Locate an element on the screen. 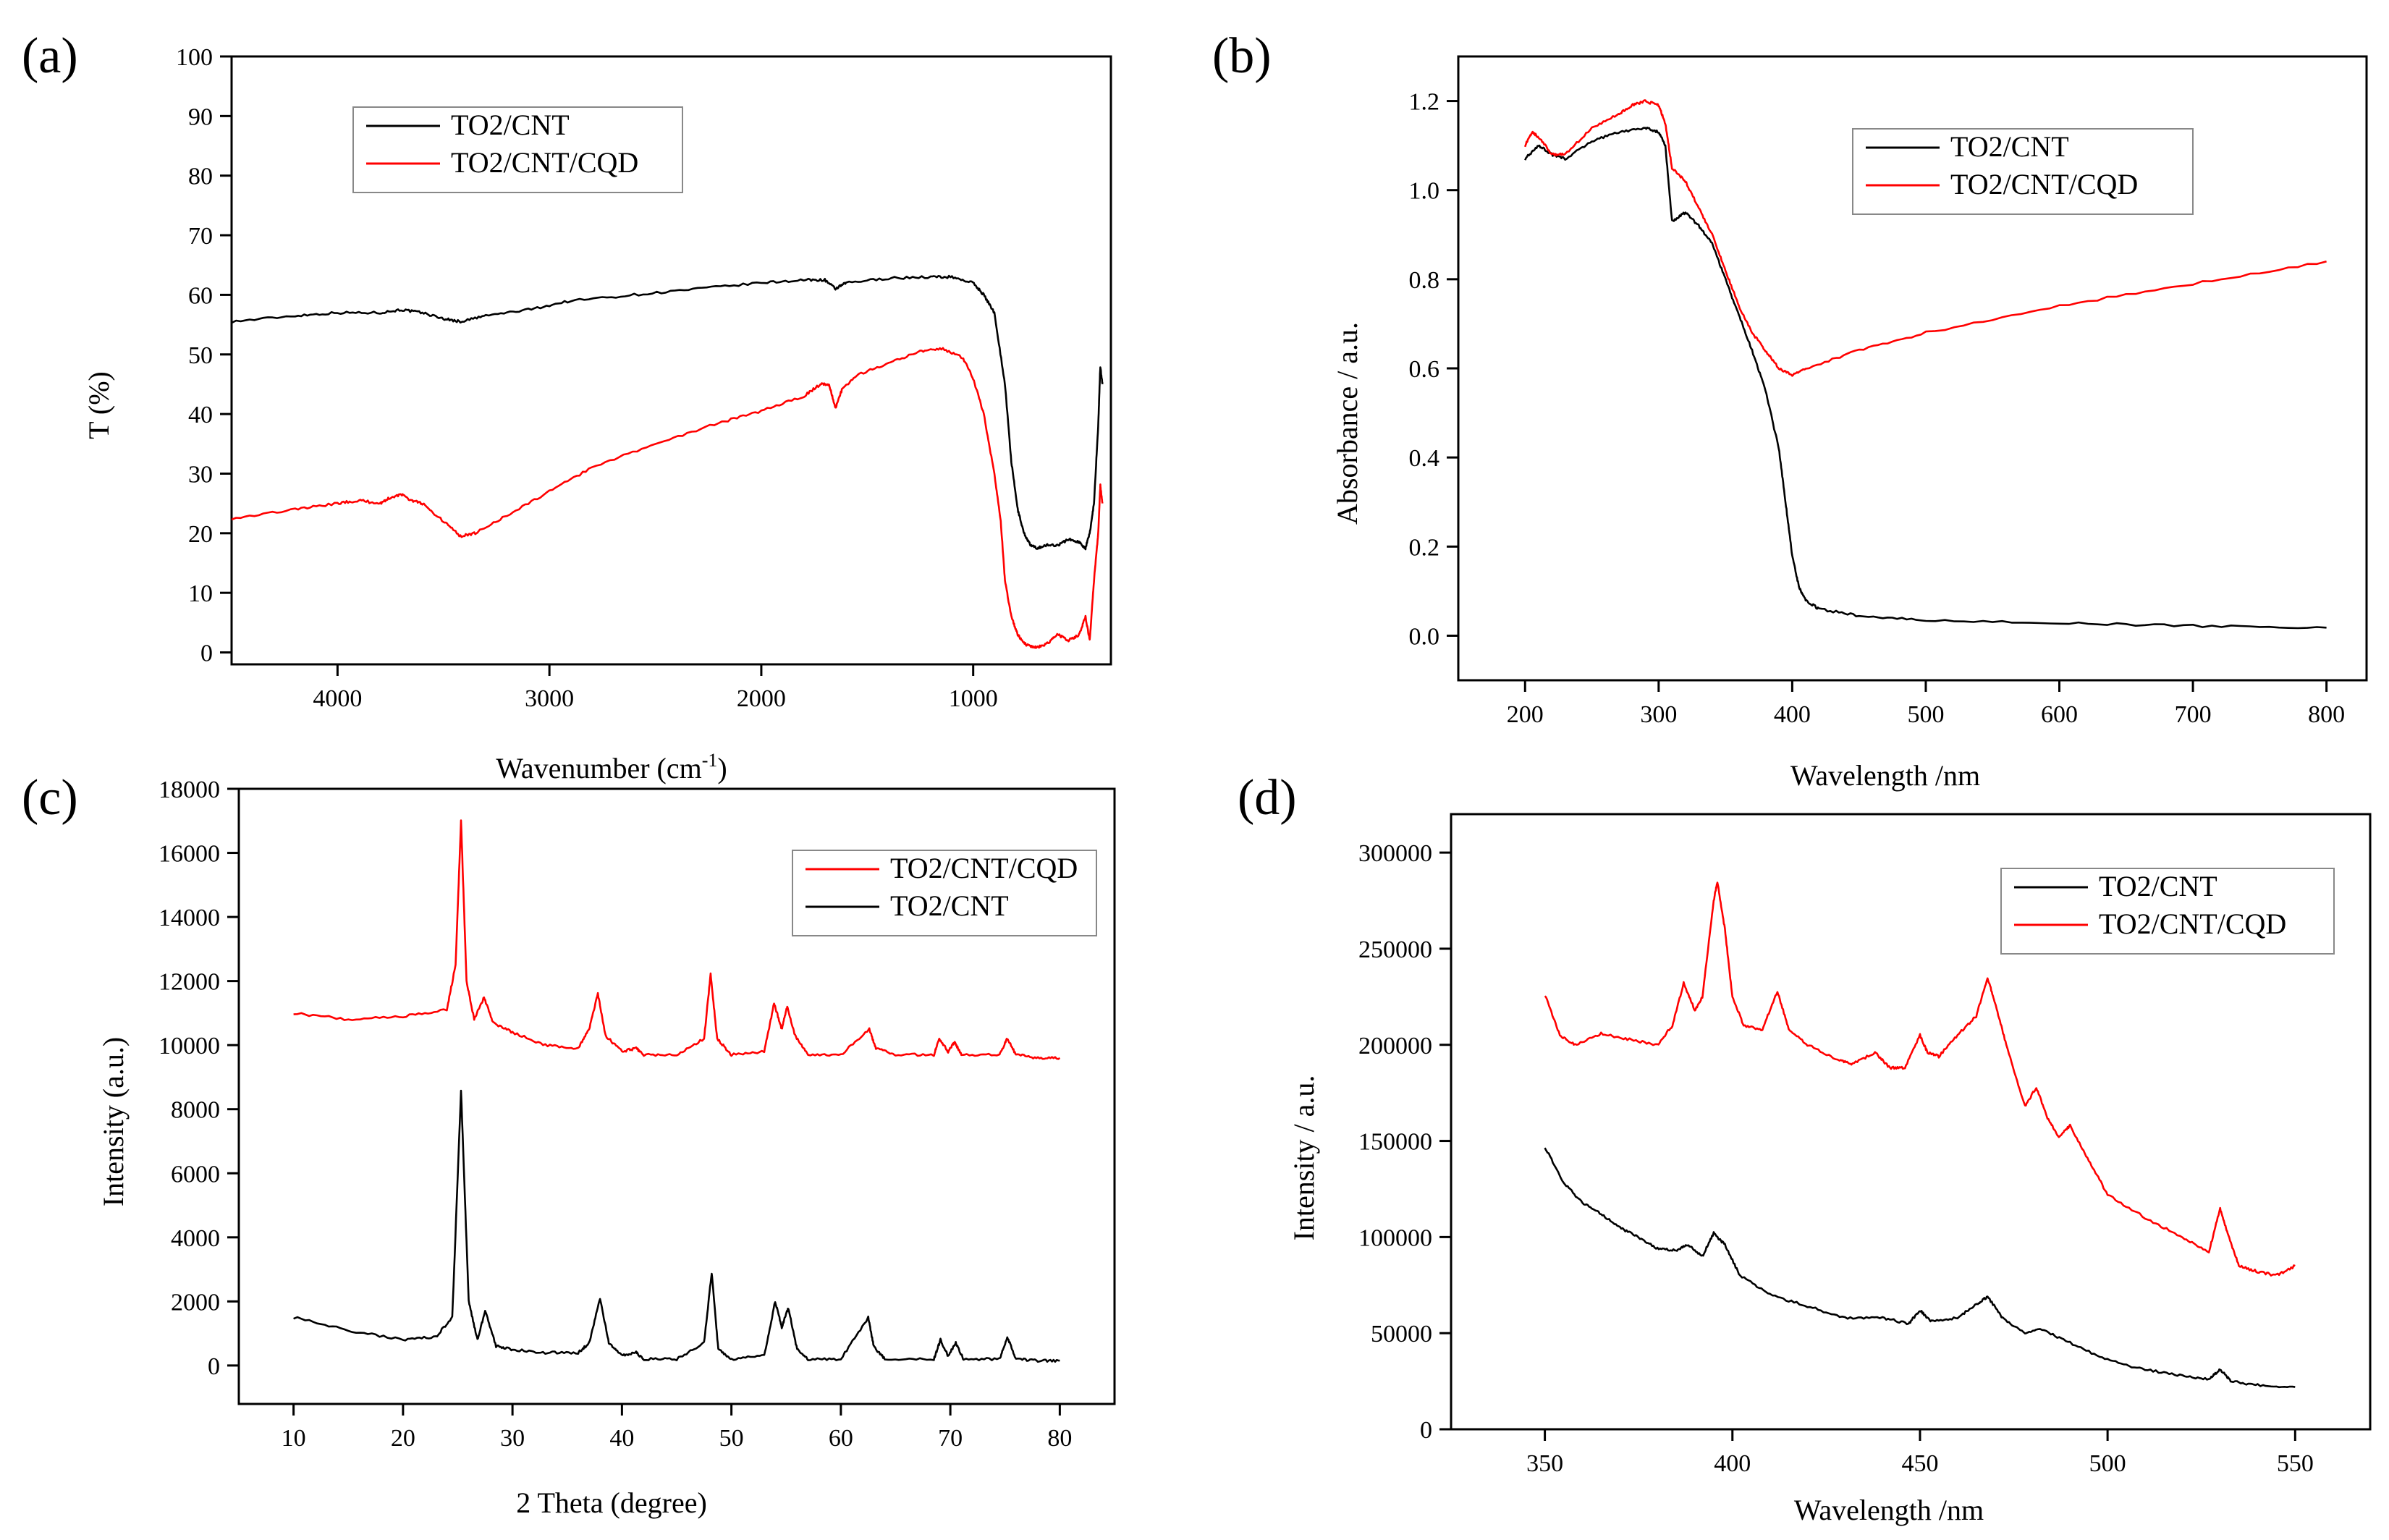 This screenshot has height=1540, width=2389. y-tick-label: 0.0 is located at coordinates (1424, 636).